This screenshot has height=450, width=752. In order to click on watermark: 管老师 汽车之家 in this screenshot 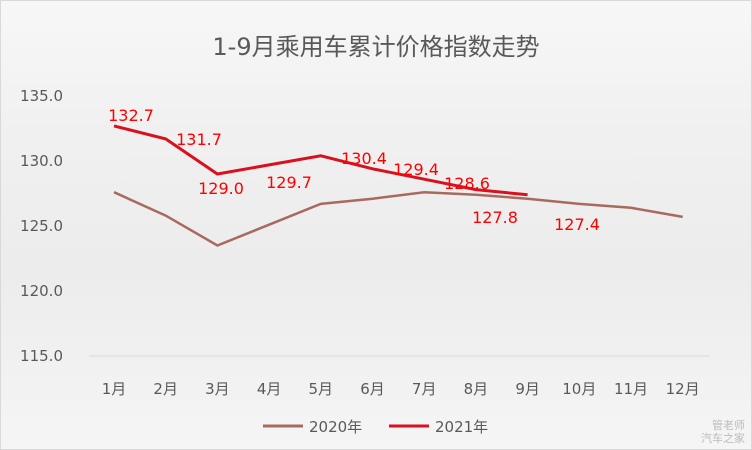, I will do `click(723, 432)`.